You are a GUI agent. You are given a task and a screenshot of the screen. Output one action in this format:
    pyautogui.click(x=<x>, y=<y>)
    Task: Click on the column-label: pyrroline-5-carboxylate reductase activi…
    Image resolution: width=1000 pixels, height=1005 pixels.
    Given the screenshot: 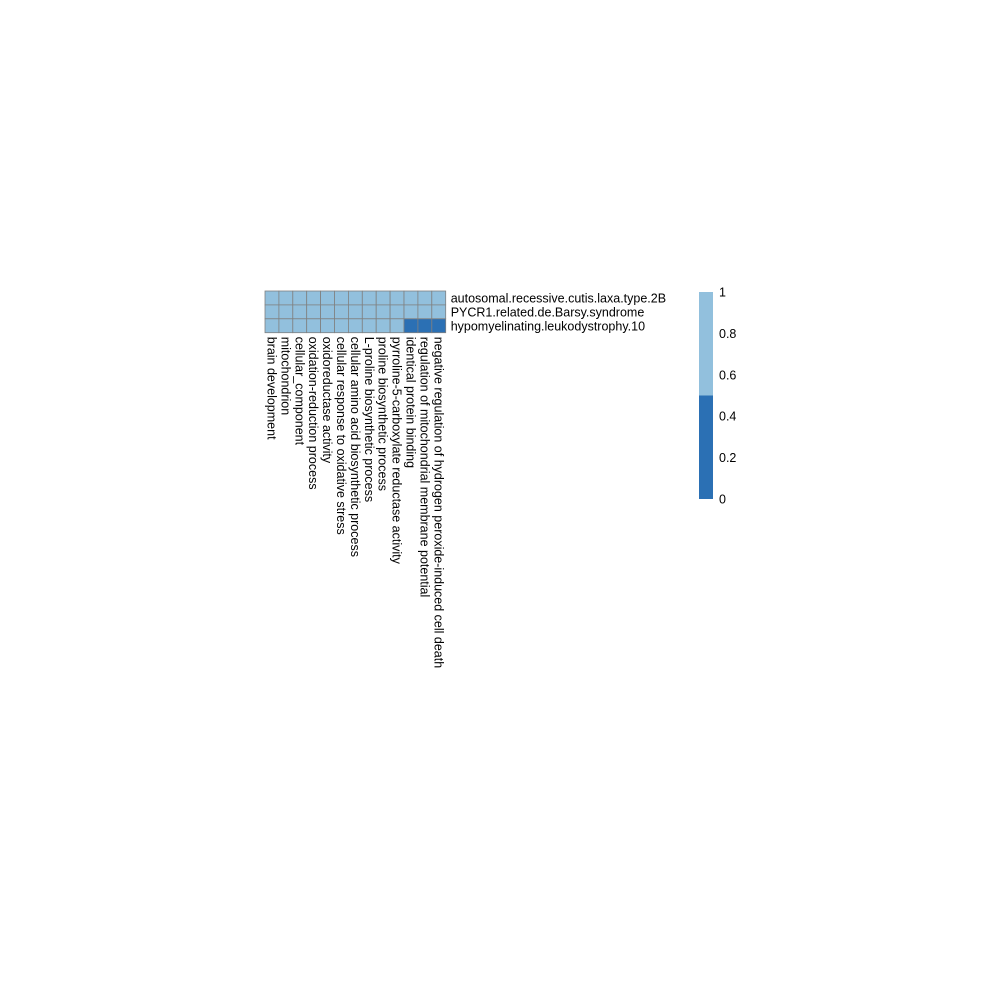 What is the action you would take?
    pyautogui.click(x=397, y=451)
    